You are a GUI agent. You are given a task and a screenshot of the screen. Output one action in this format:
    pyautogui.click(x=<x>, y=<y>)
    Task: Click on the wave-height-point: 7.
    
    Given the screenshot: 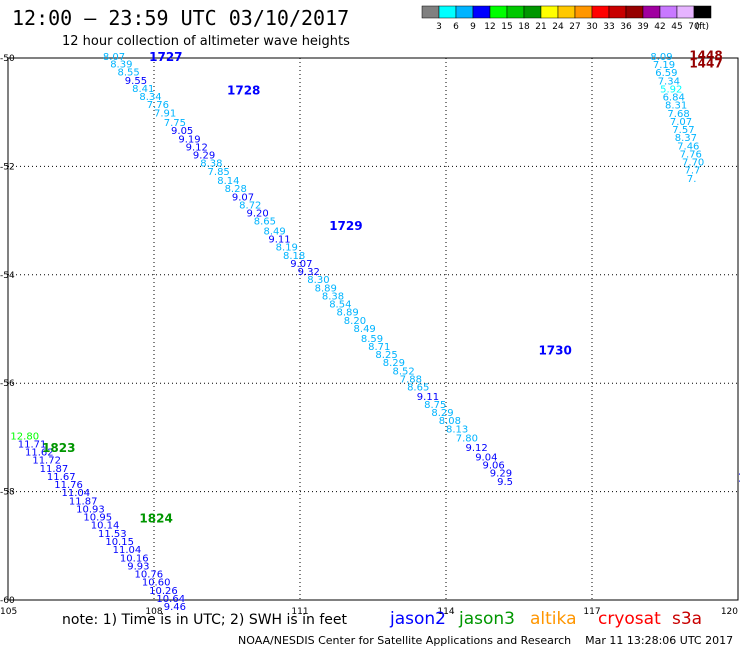 What is the action you would take?
    pyautogui.click(x=692, y=179)
    